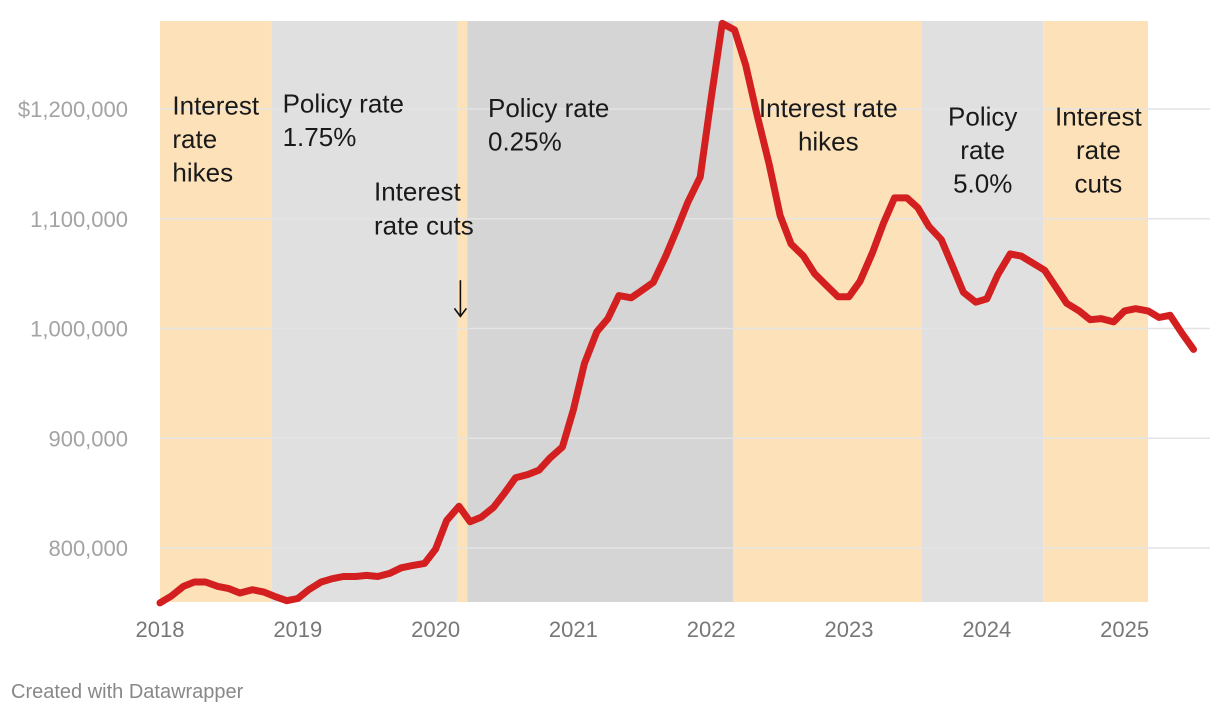 This screenshot has height=718, width=1220. I want to click on annotation-text: Interest rate cuts, so click(424, 208).